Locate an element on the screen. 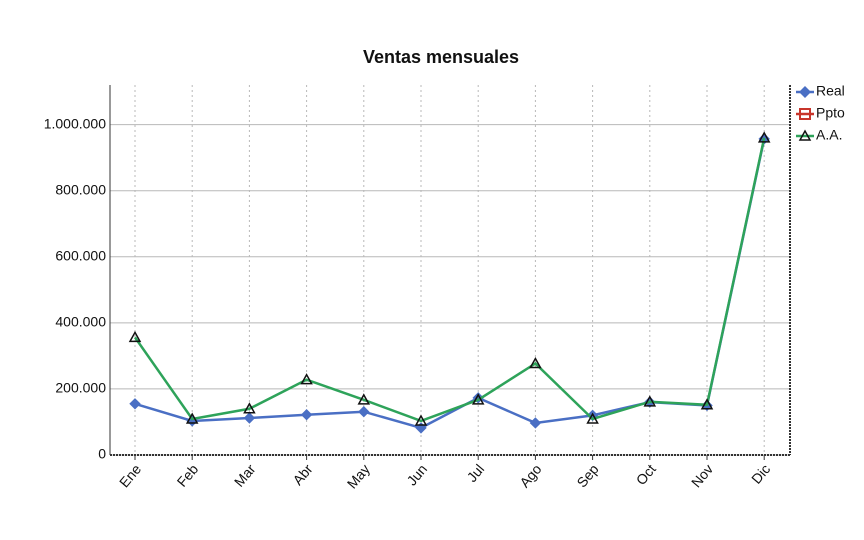  x-tick-label: Sep is located at coordinates (587, 476).